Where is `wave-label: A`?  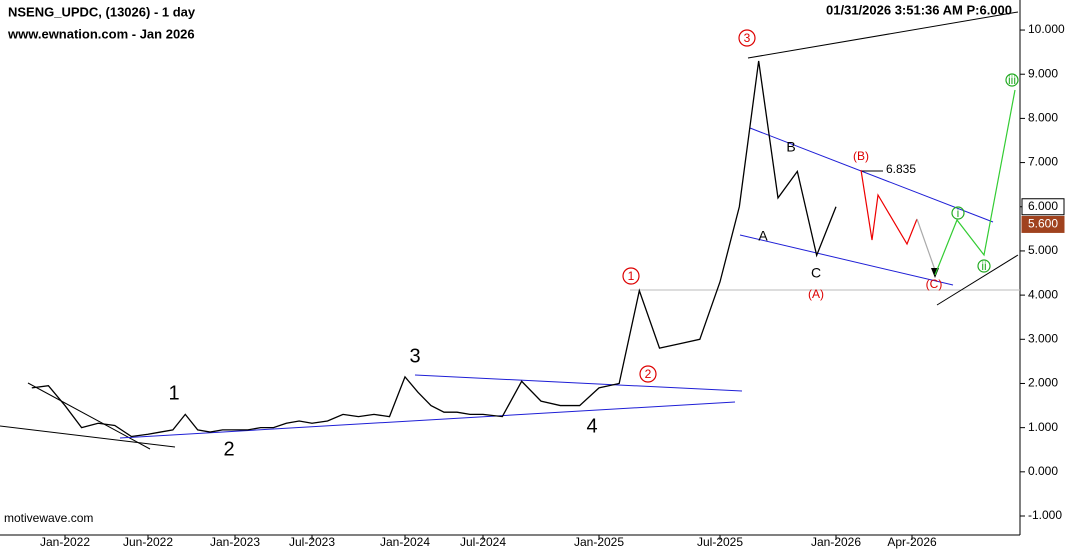
wave-label: A is located at coordinates (763, 236).